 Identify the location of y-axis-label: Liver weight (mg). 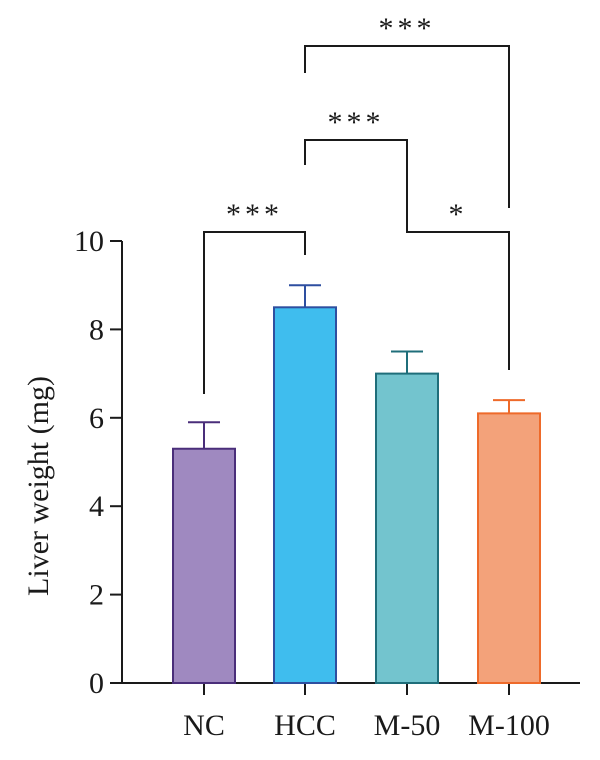
(38, 486).